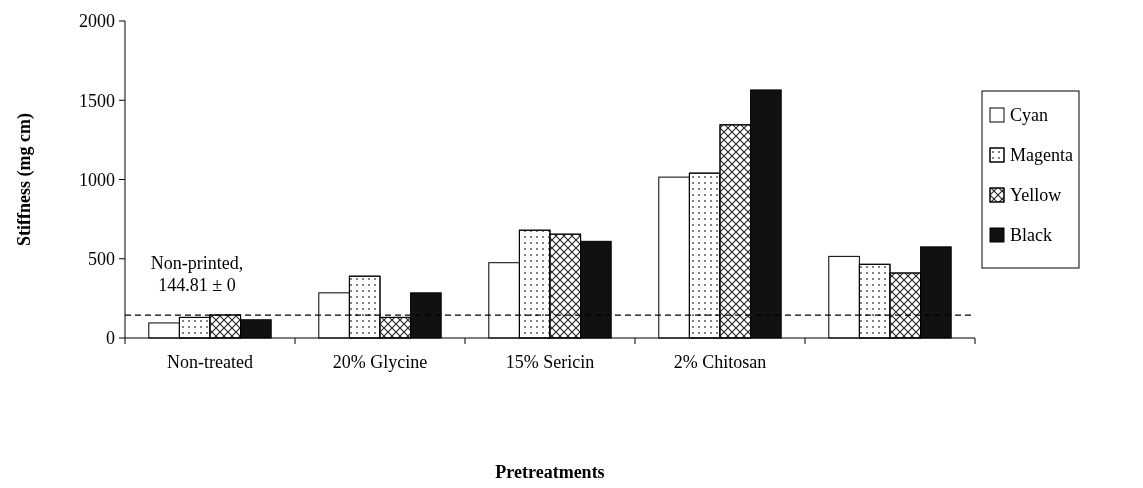 The image size is (1143, 488). I want to click on legend-label: Magenta, so click(1041, 155).